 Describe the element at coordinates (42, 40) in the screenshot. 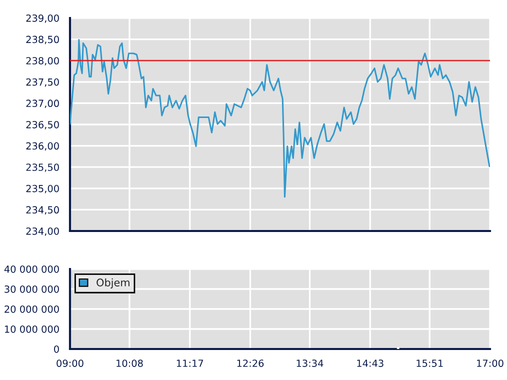

I see `y-tick-label: 238,50` at that location.